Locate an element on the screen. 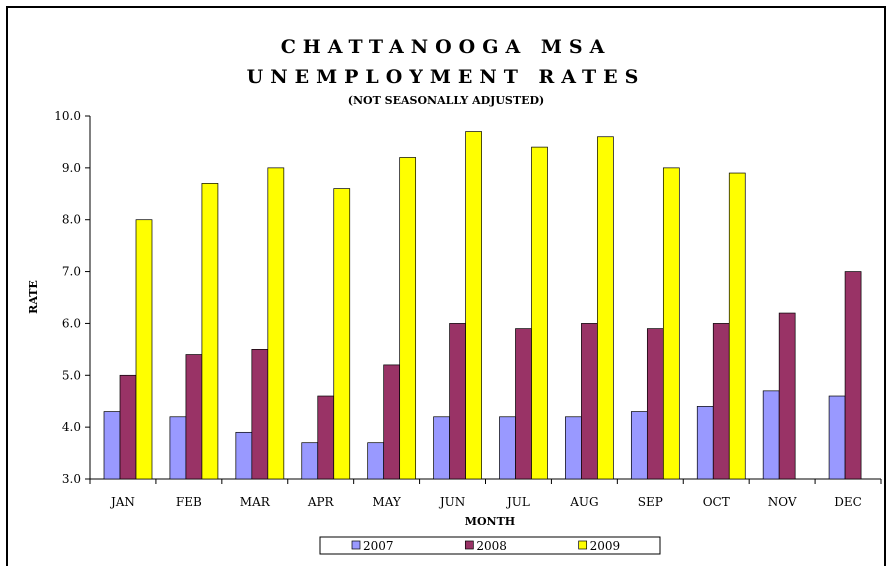 The image size is (895, 566). bar-2007-may is located at coordinates (376, 461).